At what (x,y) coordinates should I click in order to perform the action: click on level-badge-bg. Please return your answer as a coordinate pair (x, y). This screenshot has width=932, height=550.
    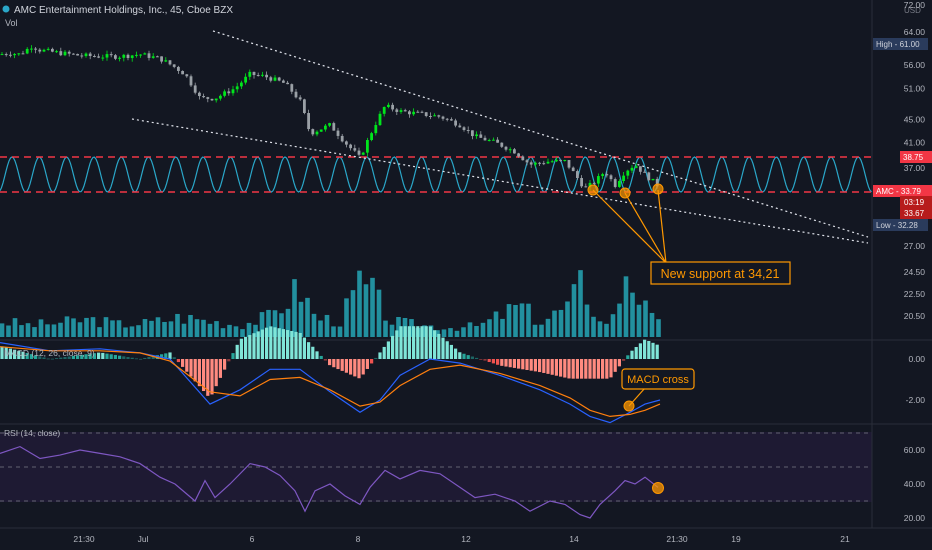
    Looking at the image, I should click on (916, 157).